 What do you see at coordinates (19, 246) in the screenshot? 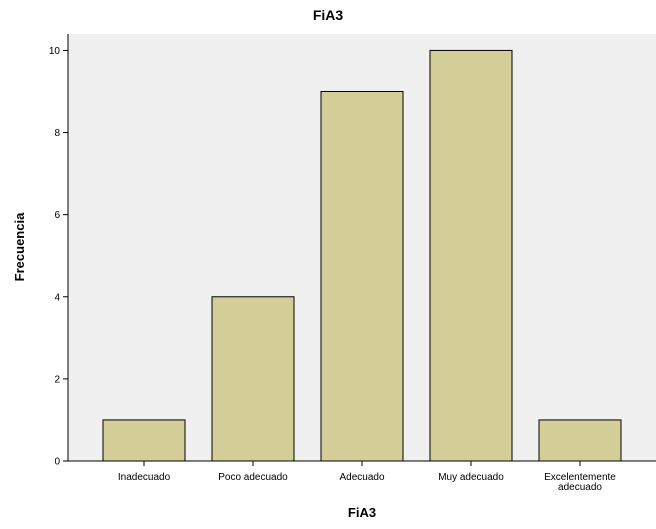
I see `y-axis-title: Frecuencia` at bounding box center [19, 246].